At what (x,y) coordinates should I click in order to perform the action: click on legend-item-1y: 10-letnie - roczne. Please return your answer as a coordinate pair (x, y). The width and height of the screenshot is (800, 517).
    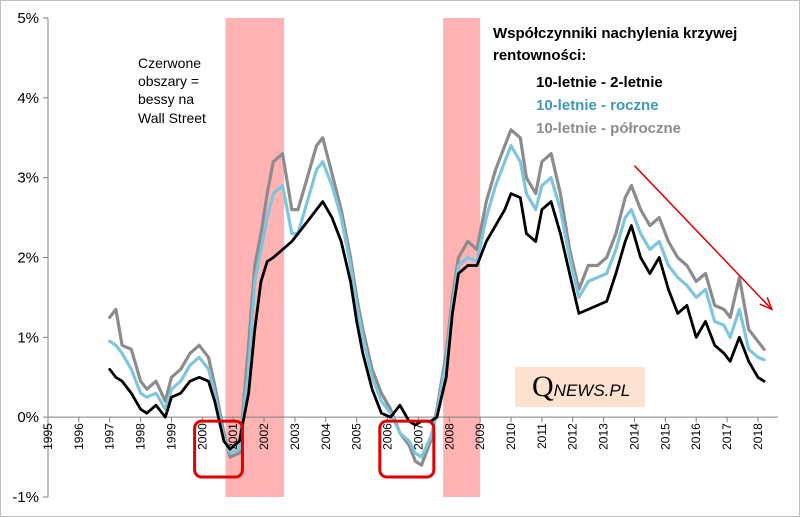
    Looking at the image, I should click on (597, 105).